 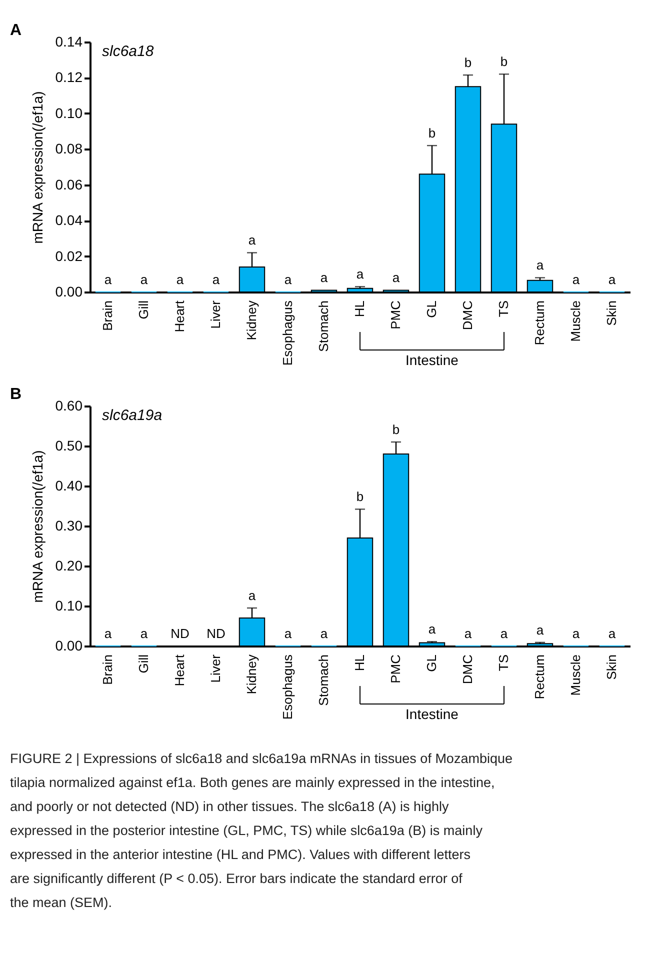 What do you see at coordinates (16, 394) in the screenshot?
I see `text: B` at bounding box center [16, 394].